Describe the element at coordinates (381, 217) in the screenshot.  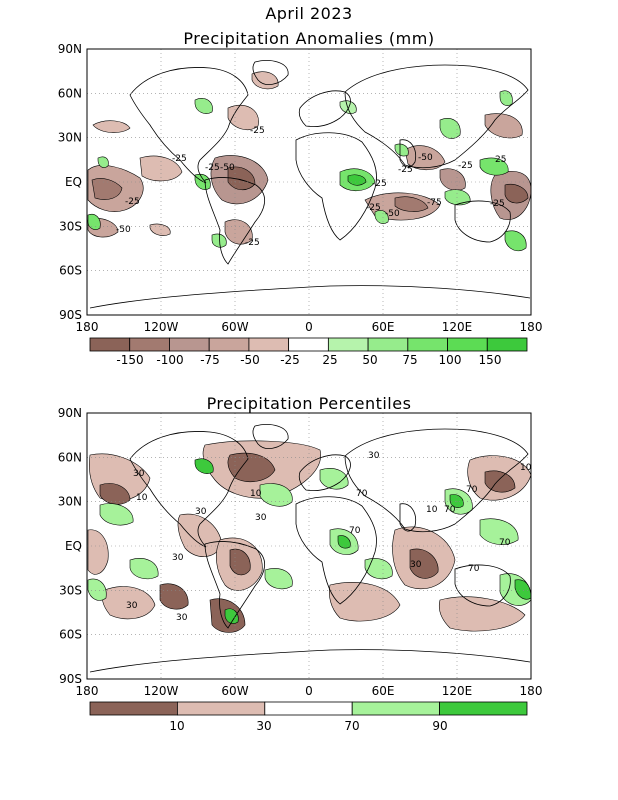
I see `wet-anomaly-east-africa` at that location.